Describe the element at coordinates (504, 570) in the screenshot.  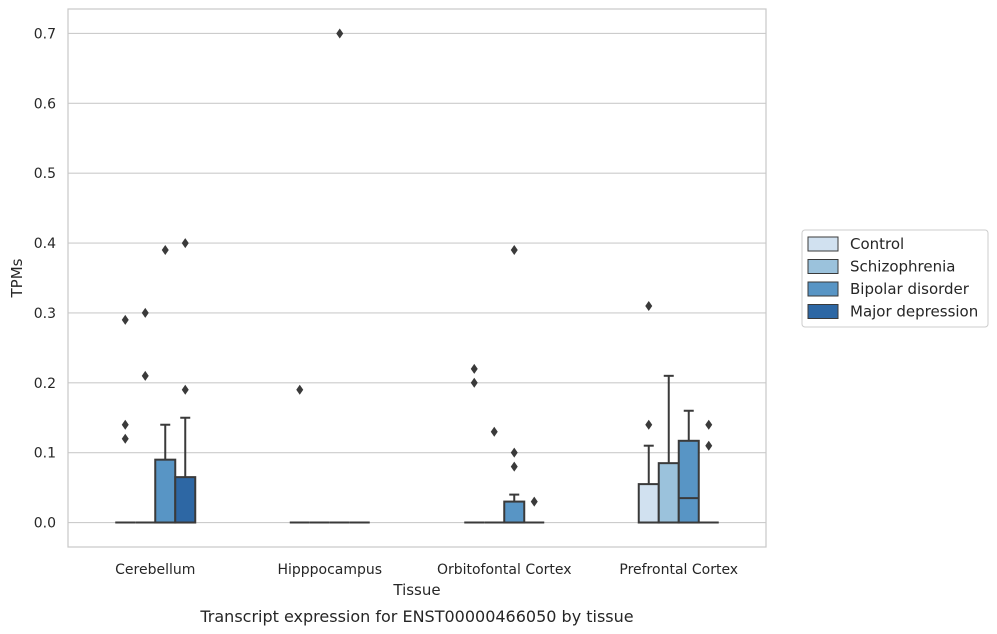
I see `x-tick-label: Orbitofontal Cortex` at that location.